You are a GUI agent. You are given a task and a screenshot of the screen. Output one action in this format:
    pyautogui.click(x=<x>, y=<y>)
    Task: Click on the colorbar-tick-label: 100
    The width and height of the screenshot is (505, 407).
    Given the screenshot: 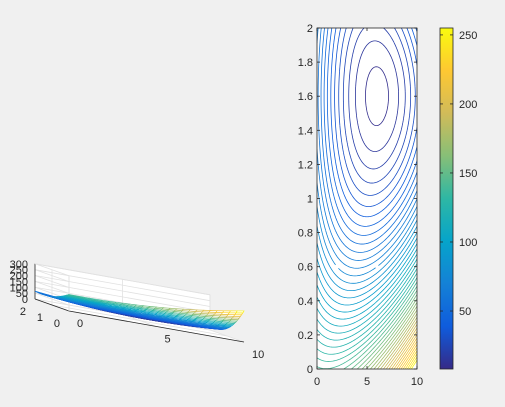 What is the action you would take?
    pyautogui.click(x=468, y=243)
    